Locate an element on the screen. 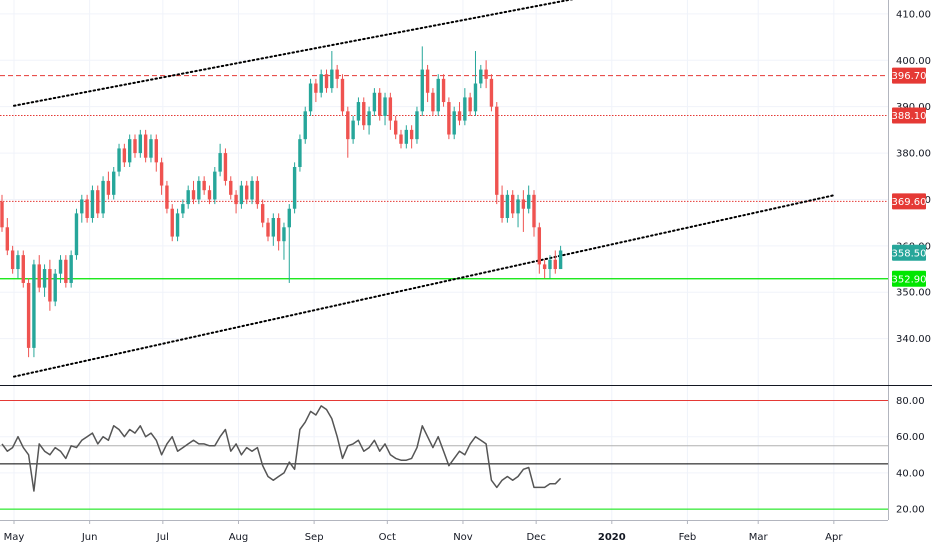 The image size is (932, 550). oscillator-line is located at coordinates (281, 448).